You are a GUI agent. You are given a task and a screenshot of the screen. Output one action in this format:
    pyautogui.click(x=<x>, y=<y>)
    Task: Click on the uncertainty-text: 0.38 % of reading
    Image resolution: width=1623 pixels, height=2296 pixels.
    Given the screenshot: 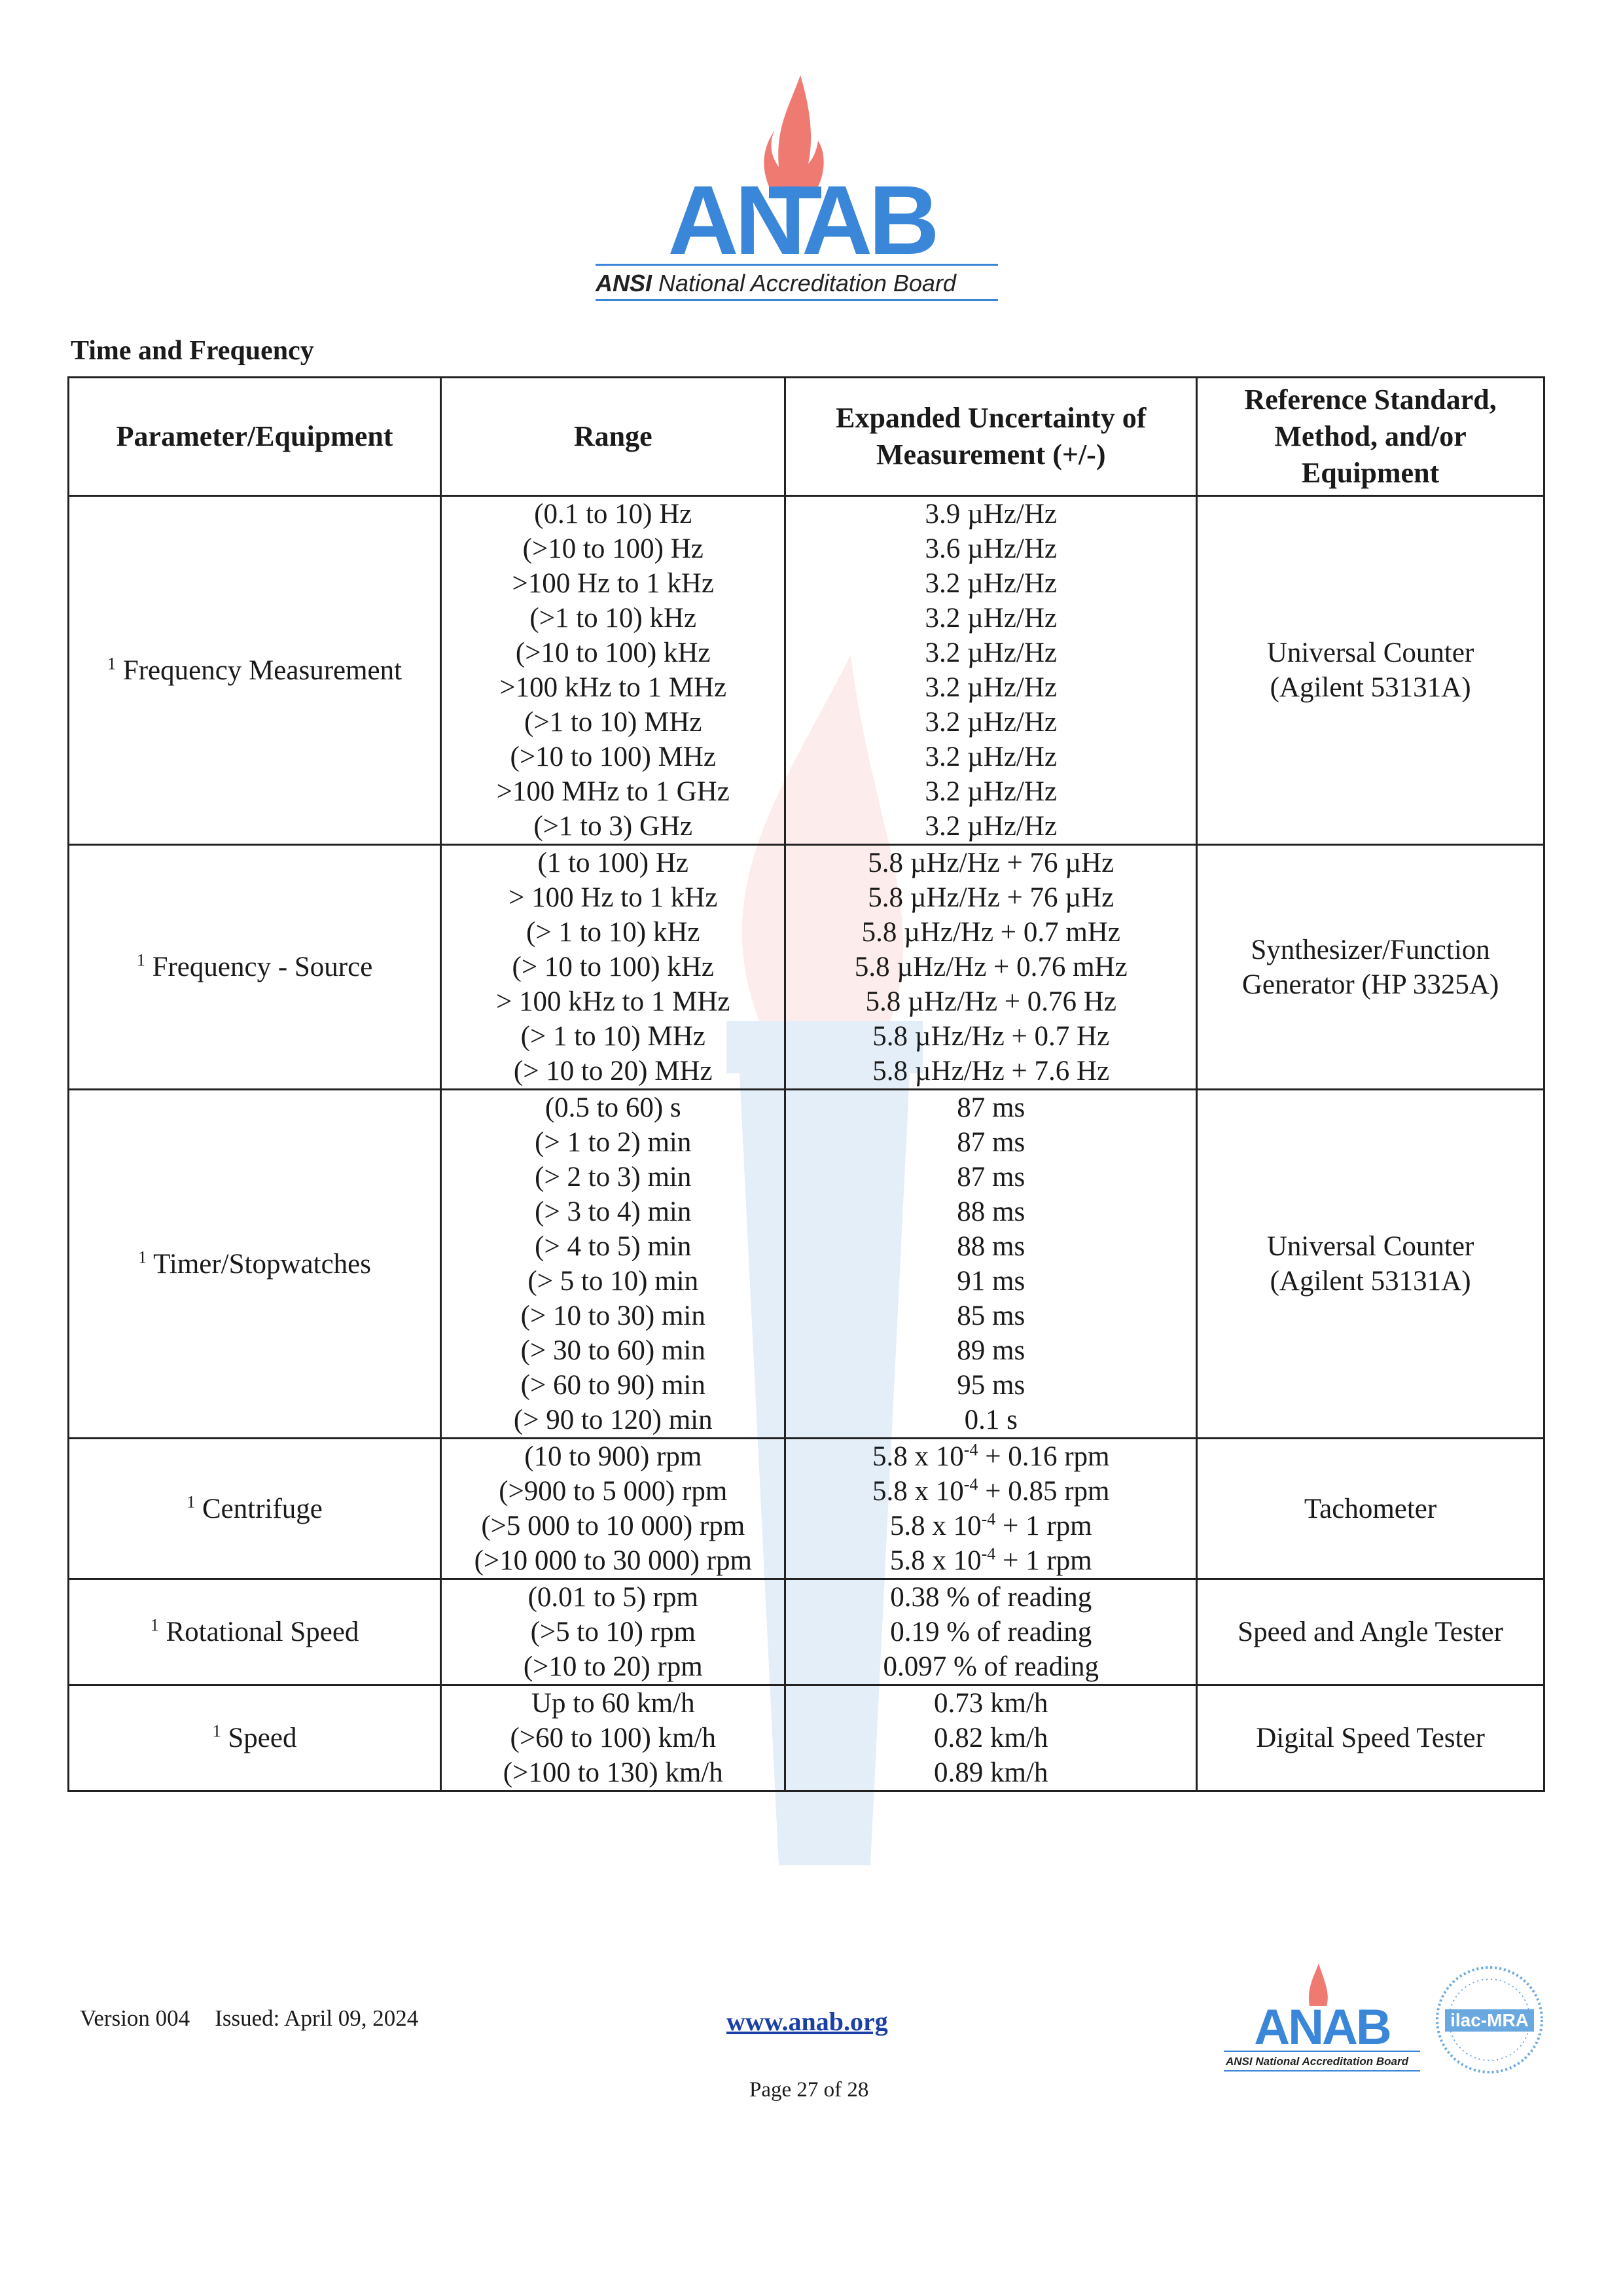 What is the action you would take?
    pyautogui.click(x=991, y=1597)
    